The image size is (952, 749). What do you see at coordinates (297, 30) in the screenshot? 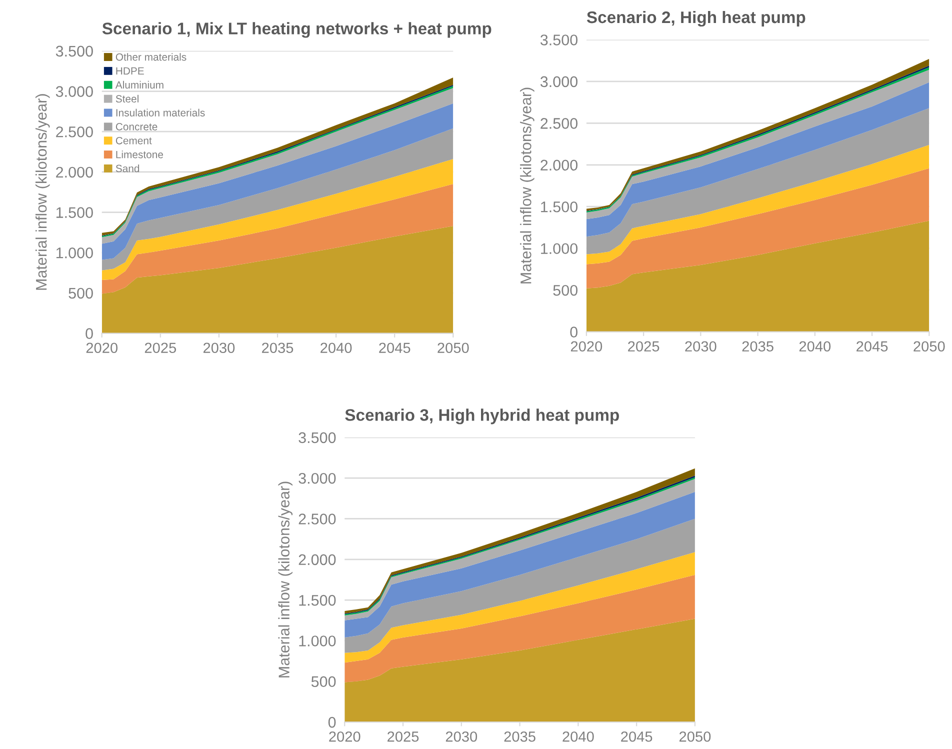
I see `chart-title: Scenario 1, Mix LT heating networks + heat pump` at bounding box center [297, 30].